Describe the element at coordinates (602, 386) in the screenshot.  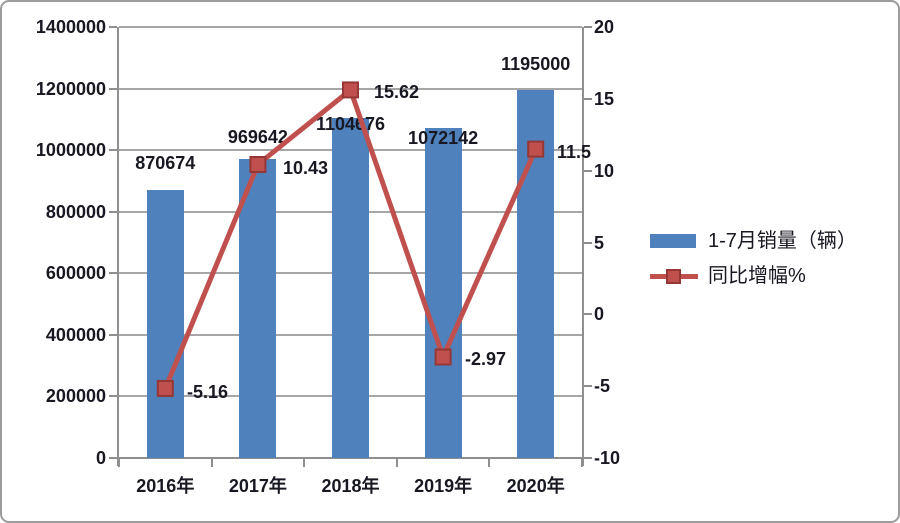
I see `right-axis-label: -5` at that location.